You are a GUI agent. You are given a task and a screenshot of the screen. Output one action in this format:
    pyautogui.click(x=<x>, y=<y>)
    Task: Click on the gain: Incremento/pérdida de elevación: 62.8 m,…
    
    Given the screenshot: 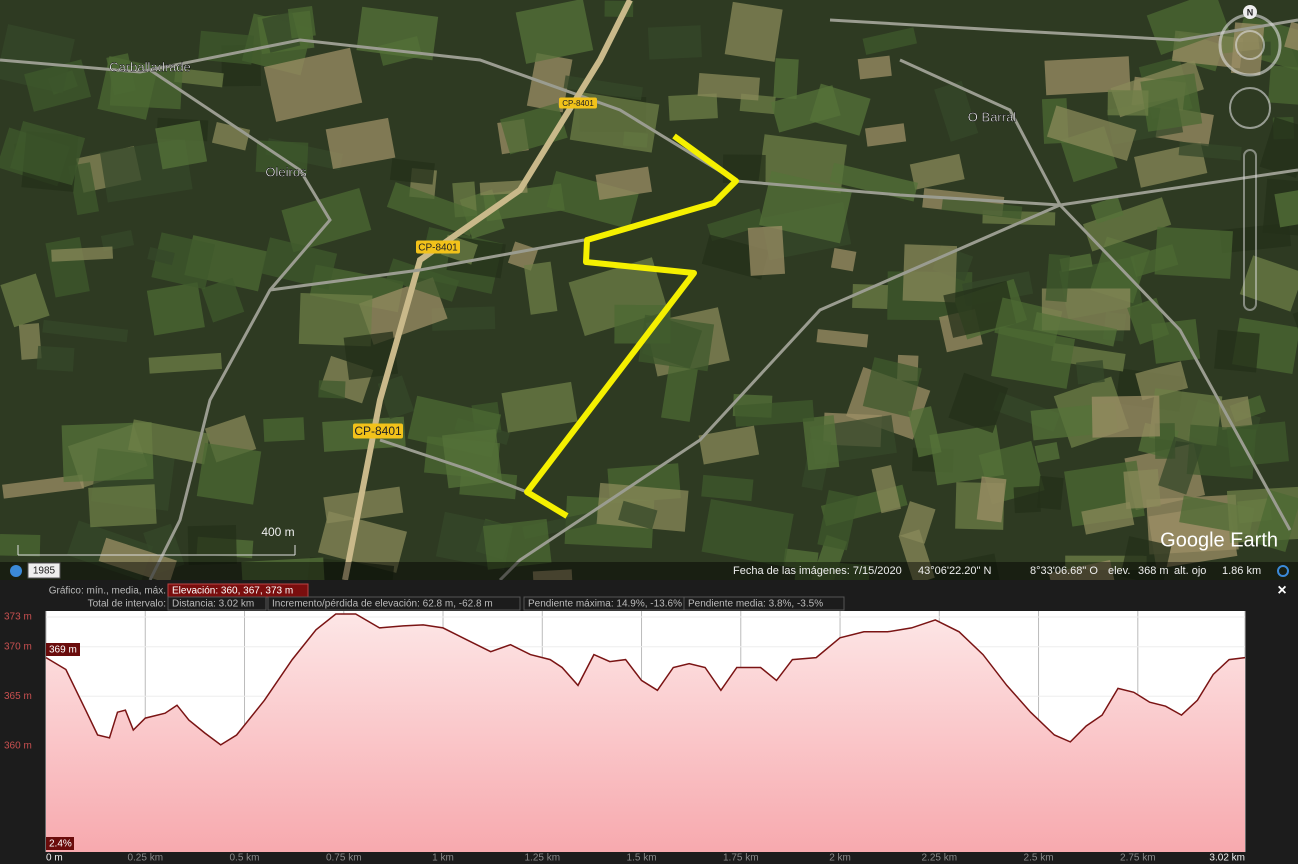 What is the action you would take?
    pyautogui.click(x=382, y=604)
    